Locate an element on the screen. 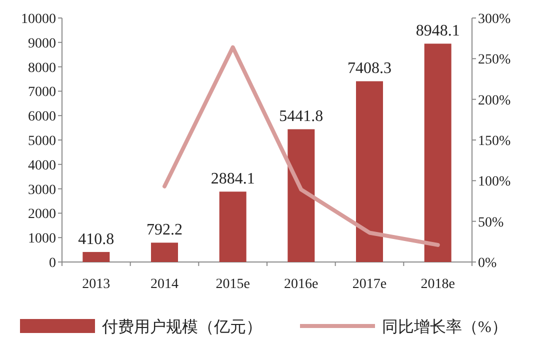 Image resolution: width=551 pixels, height=350 pixels. y2-tick-label: 100% is located at coordinates (494, 182).